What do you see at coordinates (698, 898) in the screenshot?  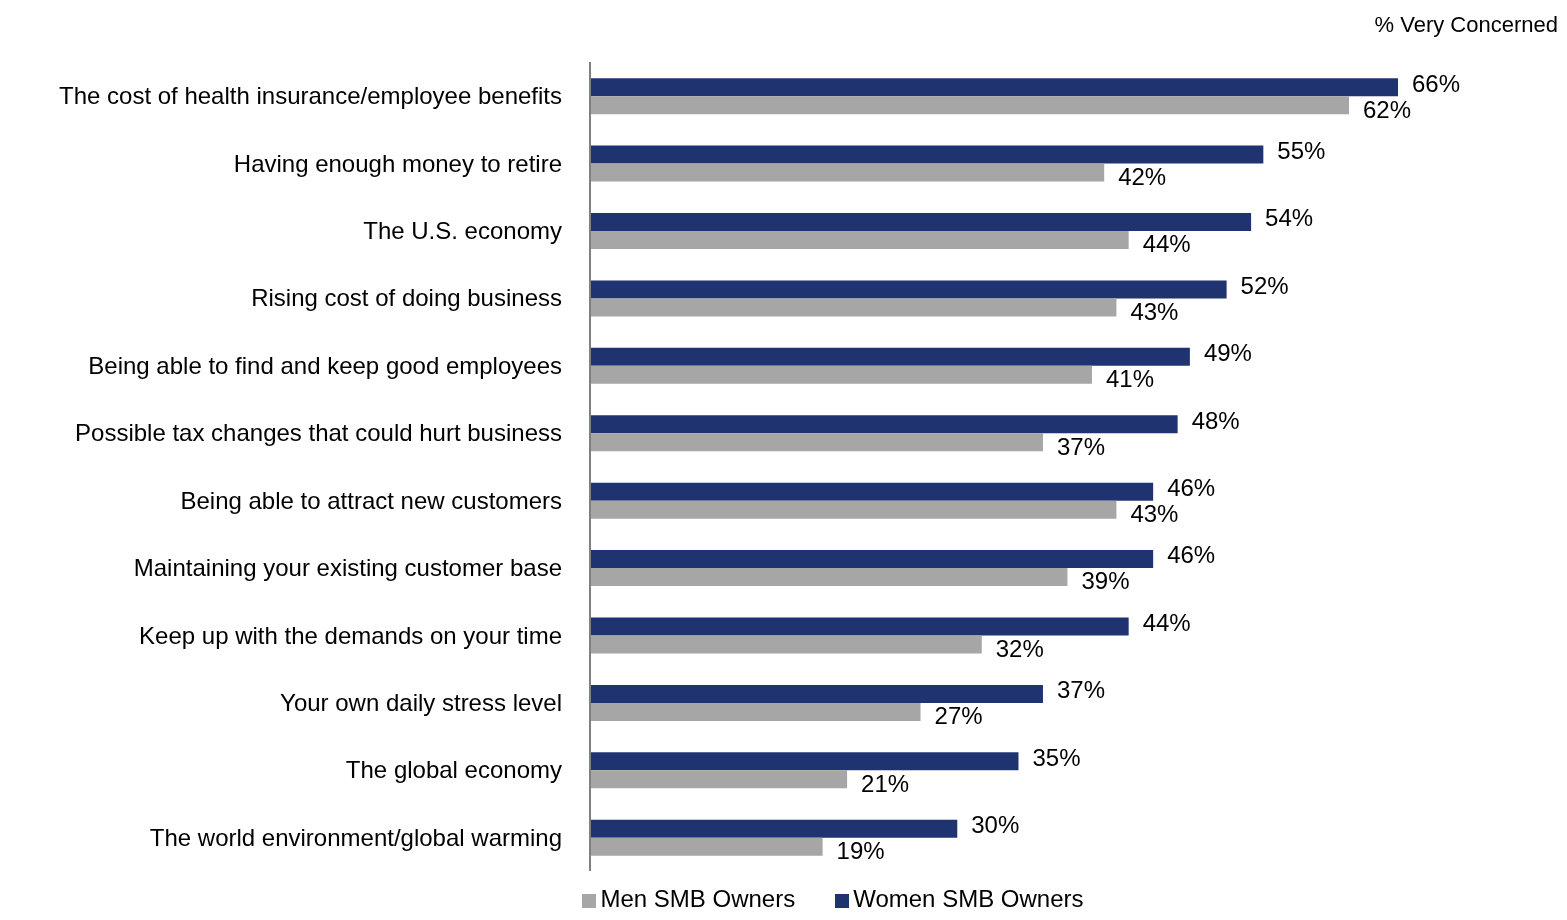 I see `legend-label: Men SMB Owners` at bounding box center [698, 898].